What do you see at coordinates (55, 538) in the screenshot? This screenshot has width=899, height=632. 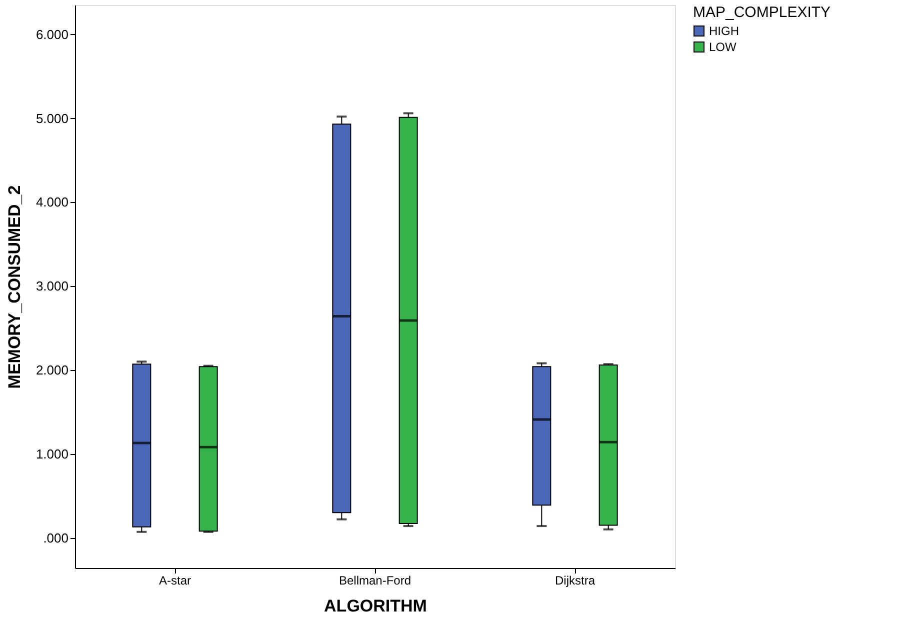 I see `y-tick-label: .000` at bounding box center [55, 538].